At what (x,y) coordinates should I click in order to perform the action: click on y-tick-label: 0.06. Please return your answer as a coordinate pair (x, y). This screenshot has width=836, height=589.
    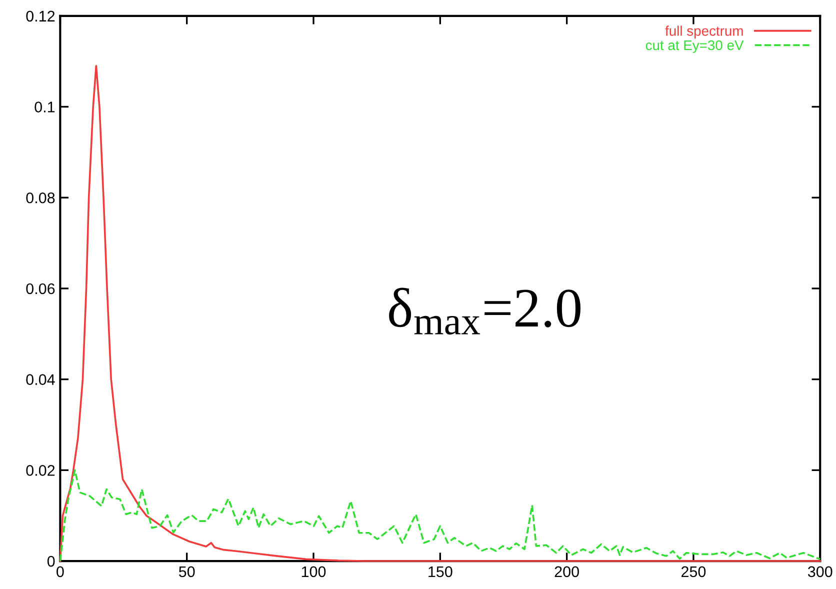
    Looking at the image, I should click on (40, 288).